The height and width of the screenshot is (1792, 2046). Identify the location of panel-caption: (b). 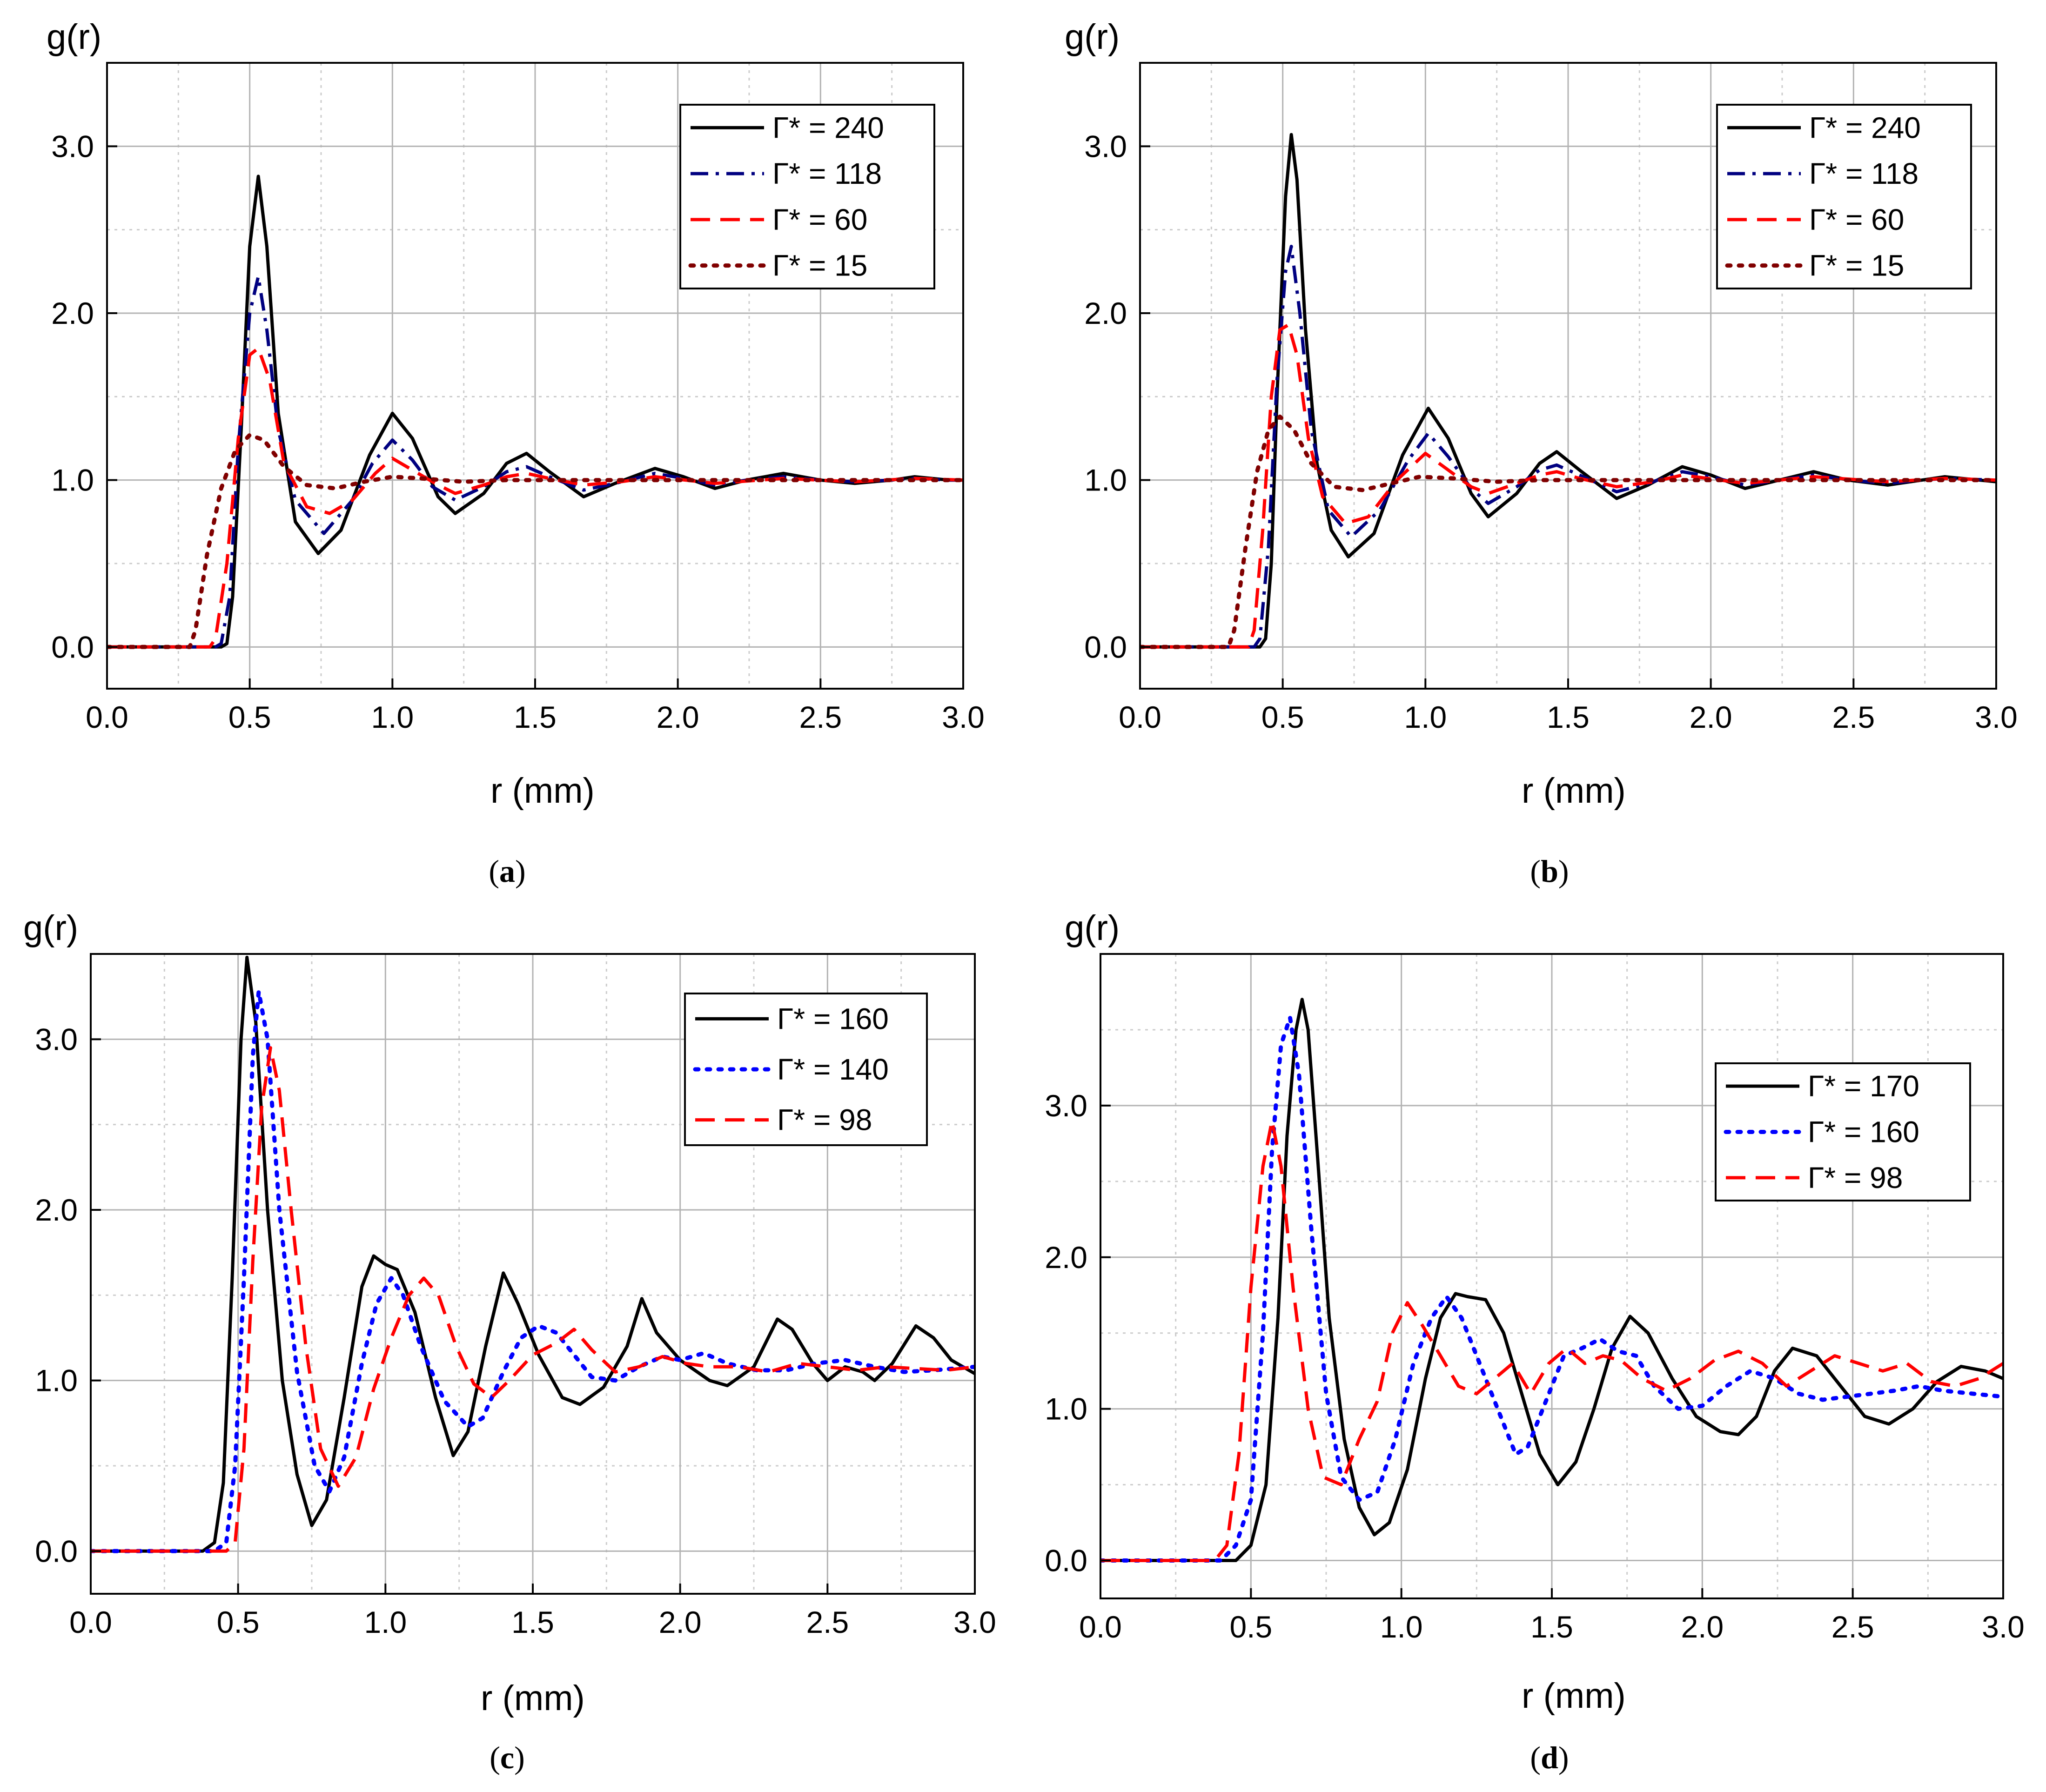
(1549, 871).